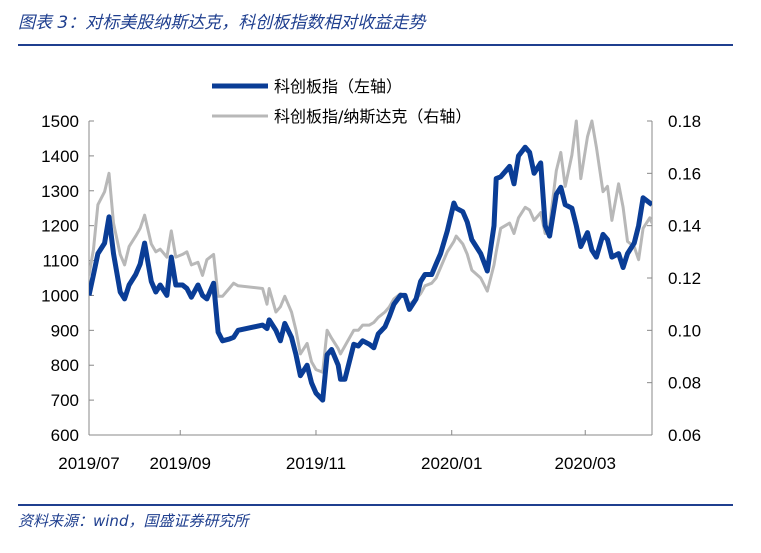 This screenshot has width=761, height=553. What do you see at coordinates (65, 365) in the screenshot?
I see `left-tick-label: 800` at bounding box center [65, 365].